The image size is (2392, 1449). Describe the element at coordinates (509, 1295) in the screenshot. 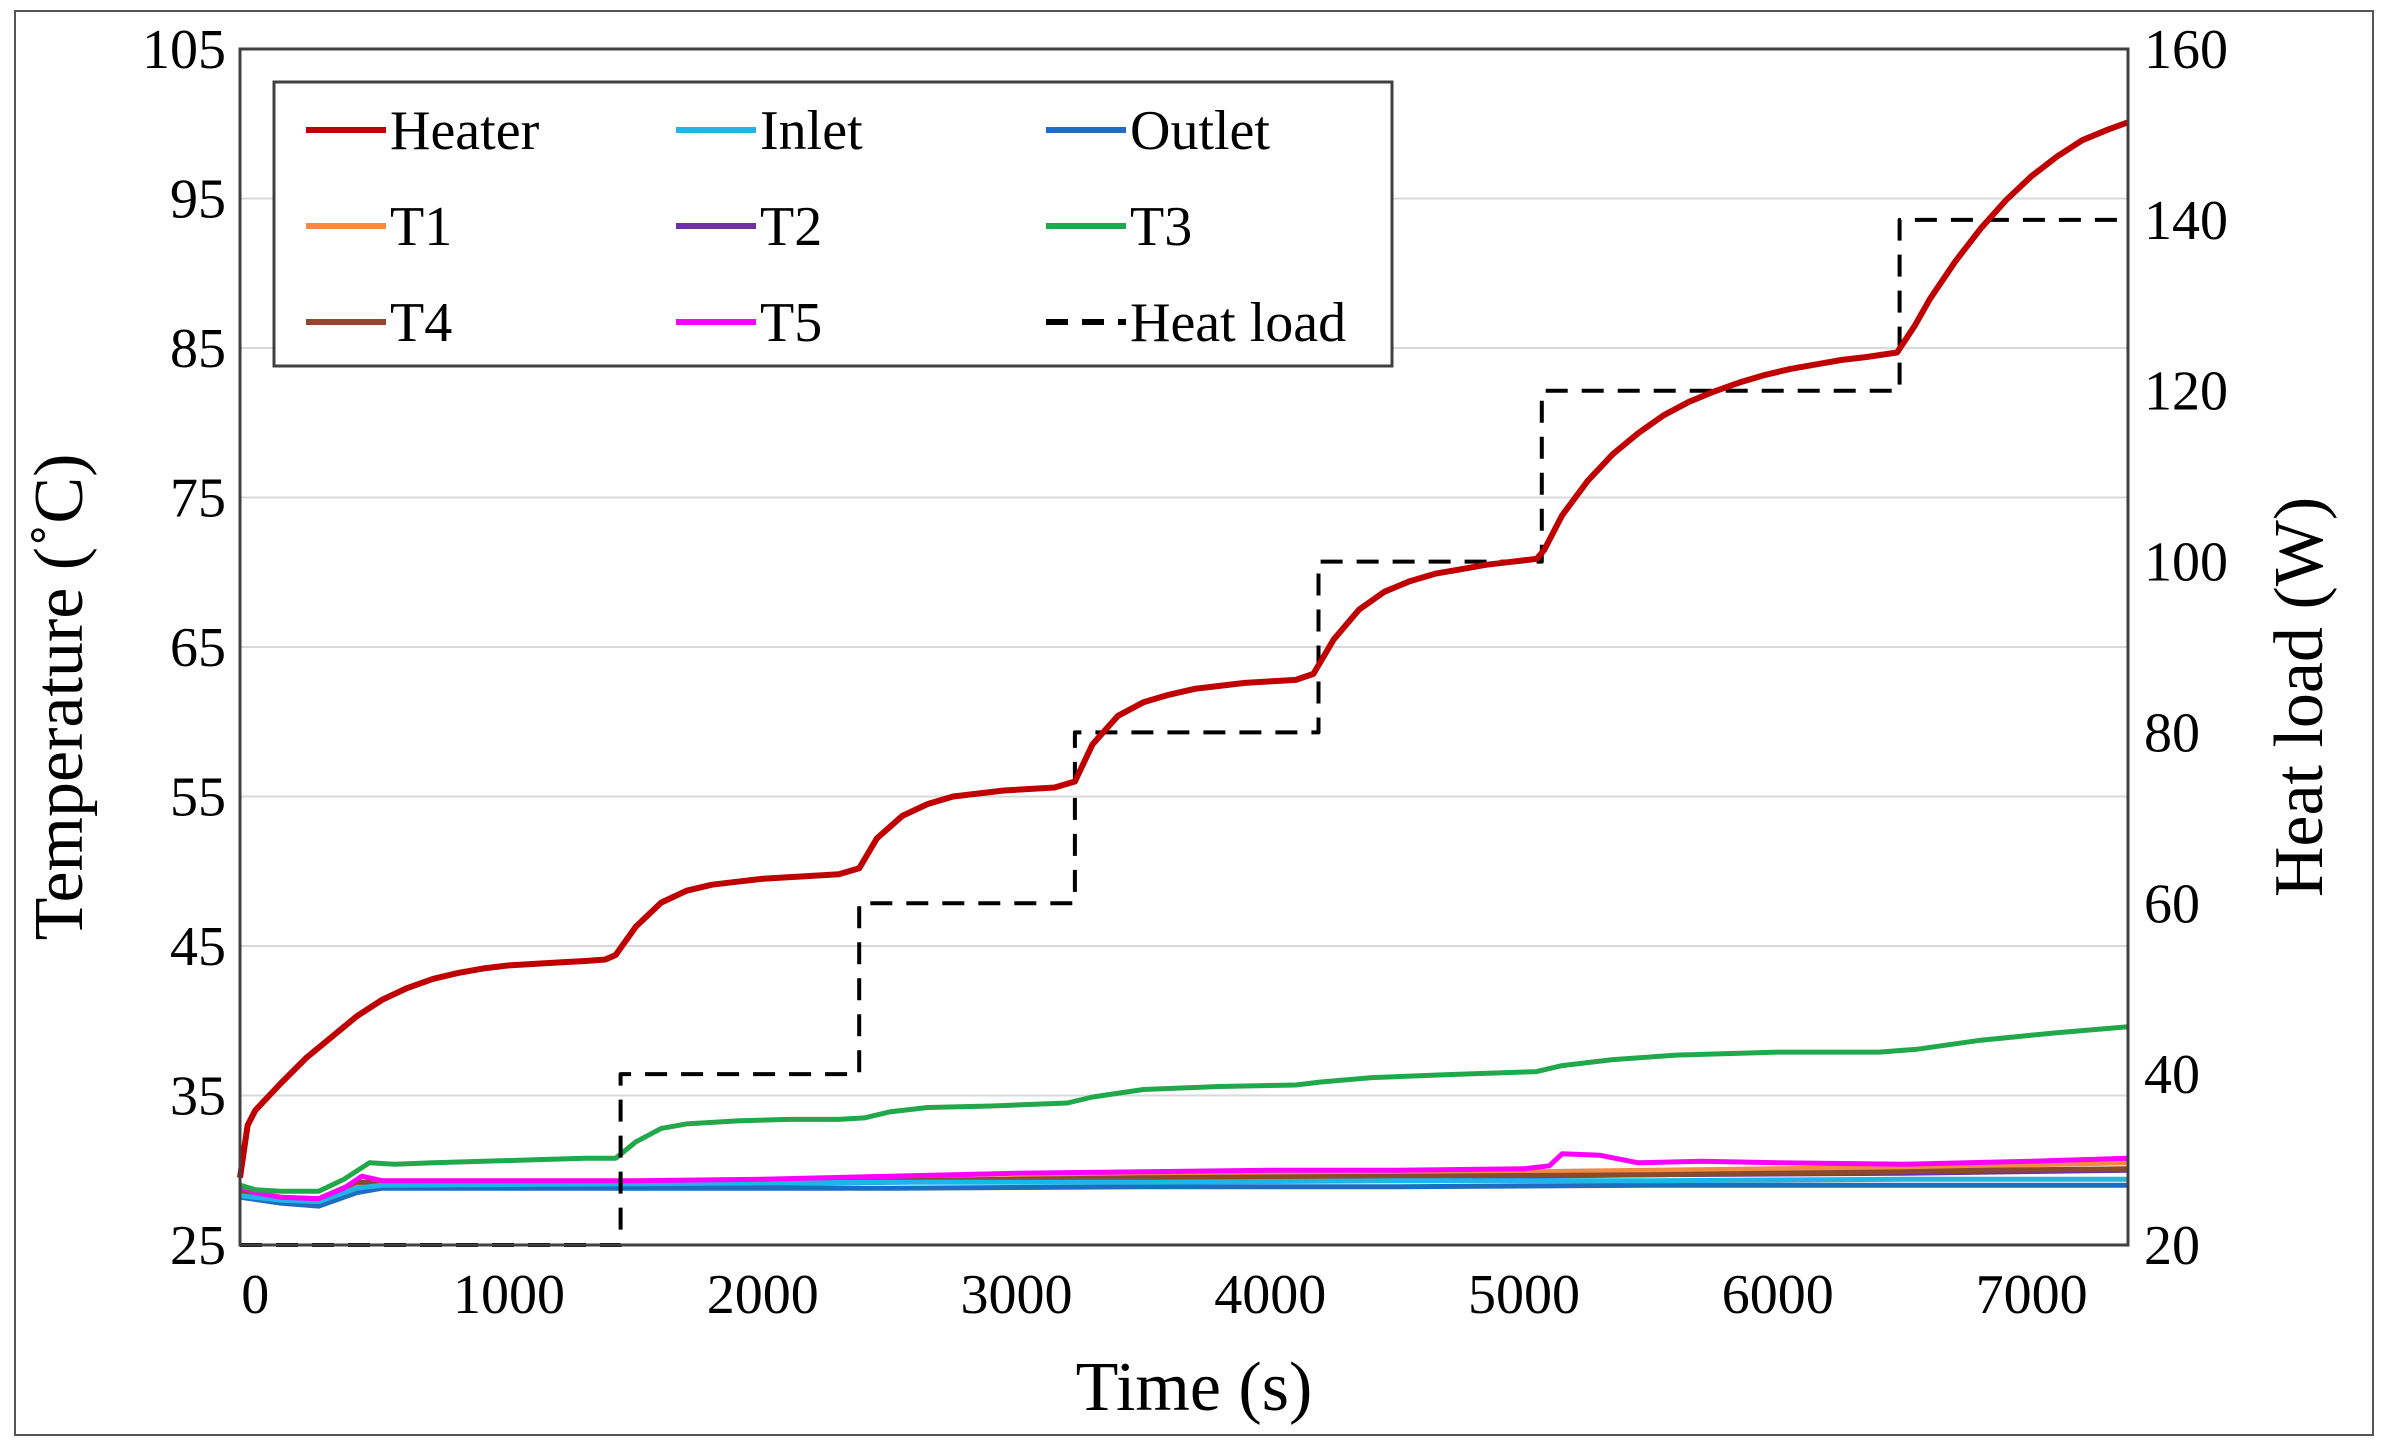

I see `x-tick-label: 1000` at that location.